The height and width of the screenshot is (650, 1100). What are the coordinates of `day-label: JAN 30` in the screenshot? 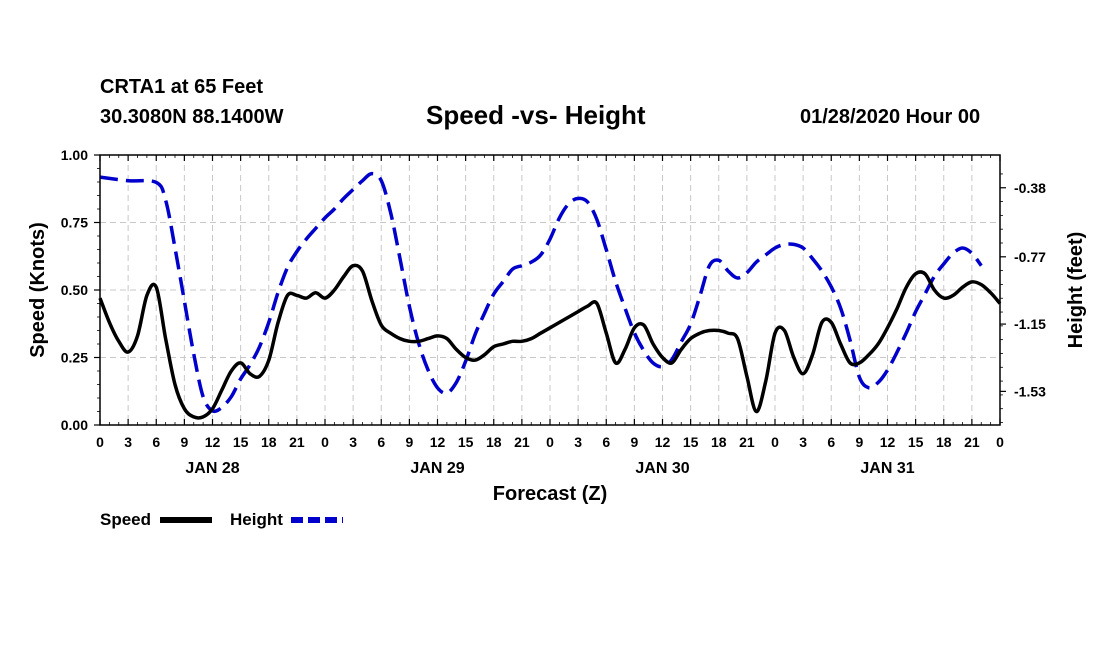 It's located at (662, 468).